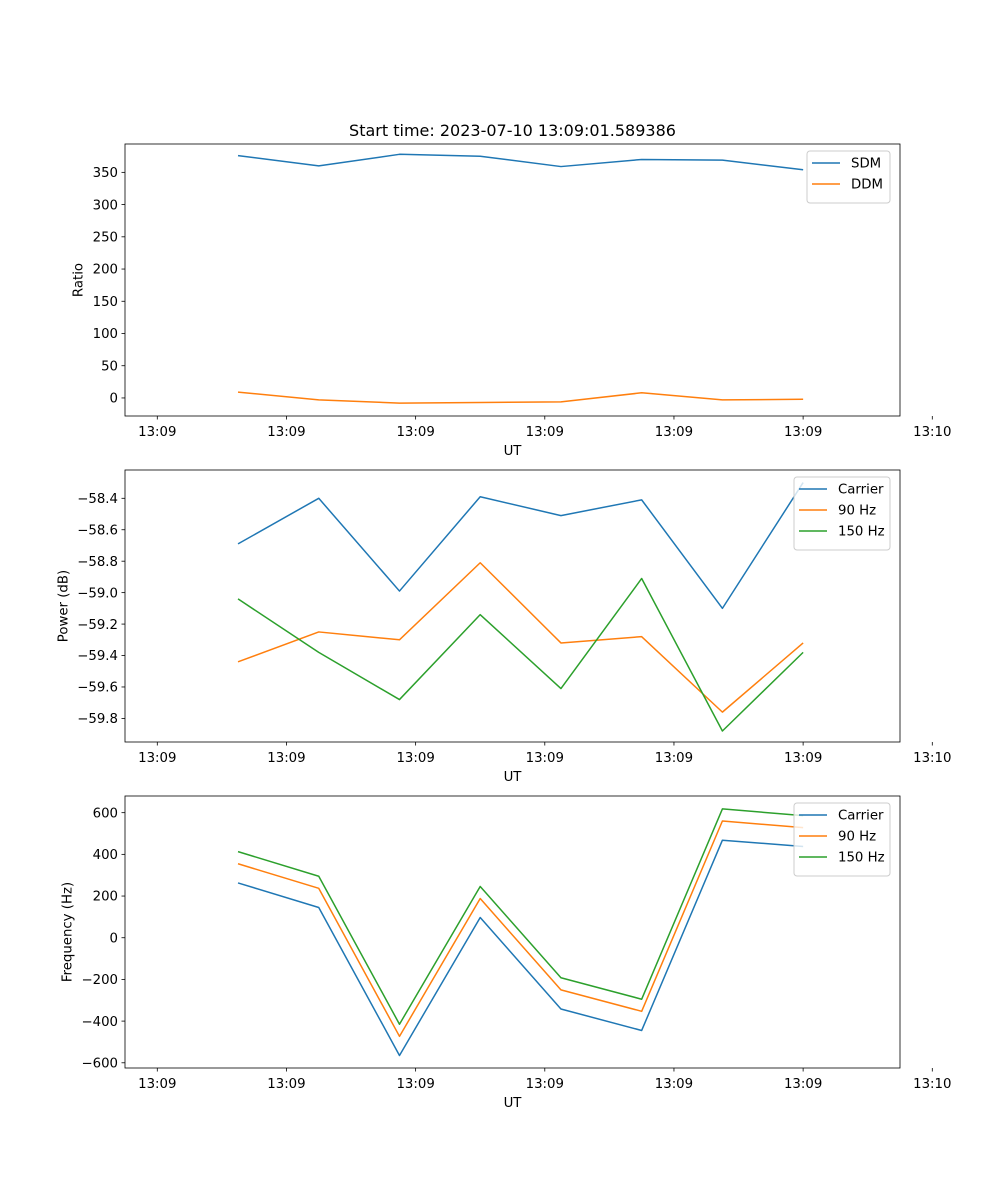 The width and height of the screenshot is (1000, 1200). Describe the element at coordinates (105, 302) in the screenshot. I see `y-tick-label: 150` at that location.